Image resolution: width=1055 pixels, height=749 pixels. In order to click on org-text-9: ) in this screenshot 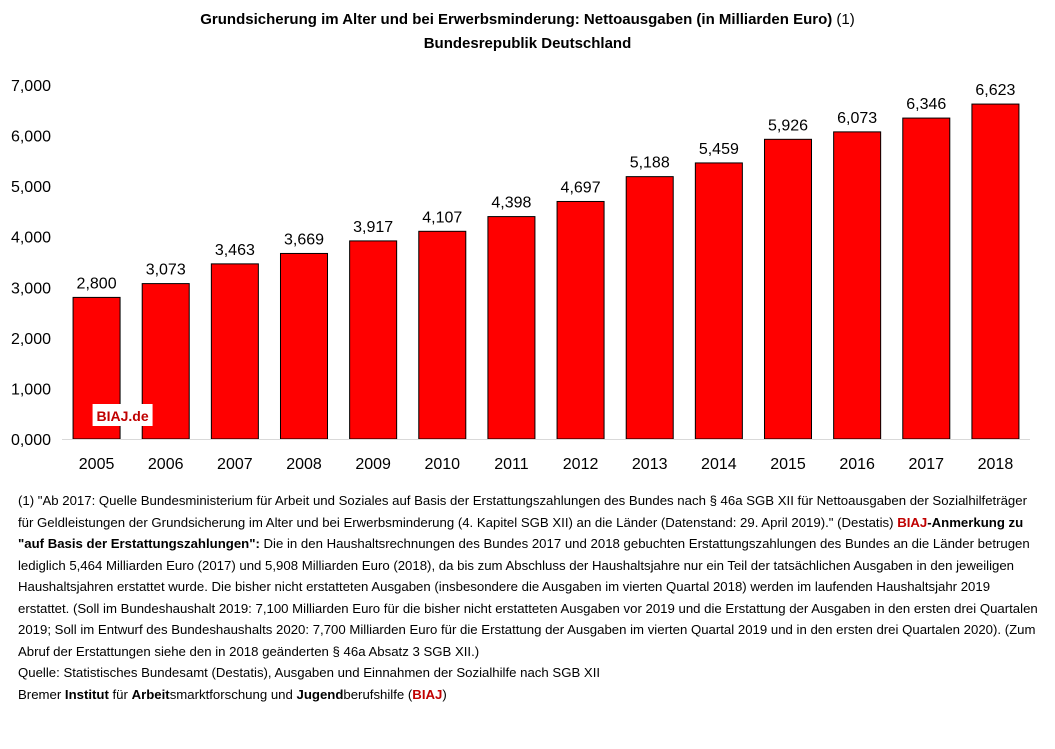, I will do `click(444, 694)`.